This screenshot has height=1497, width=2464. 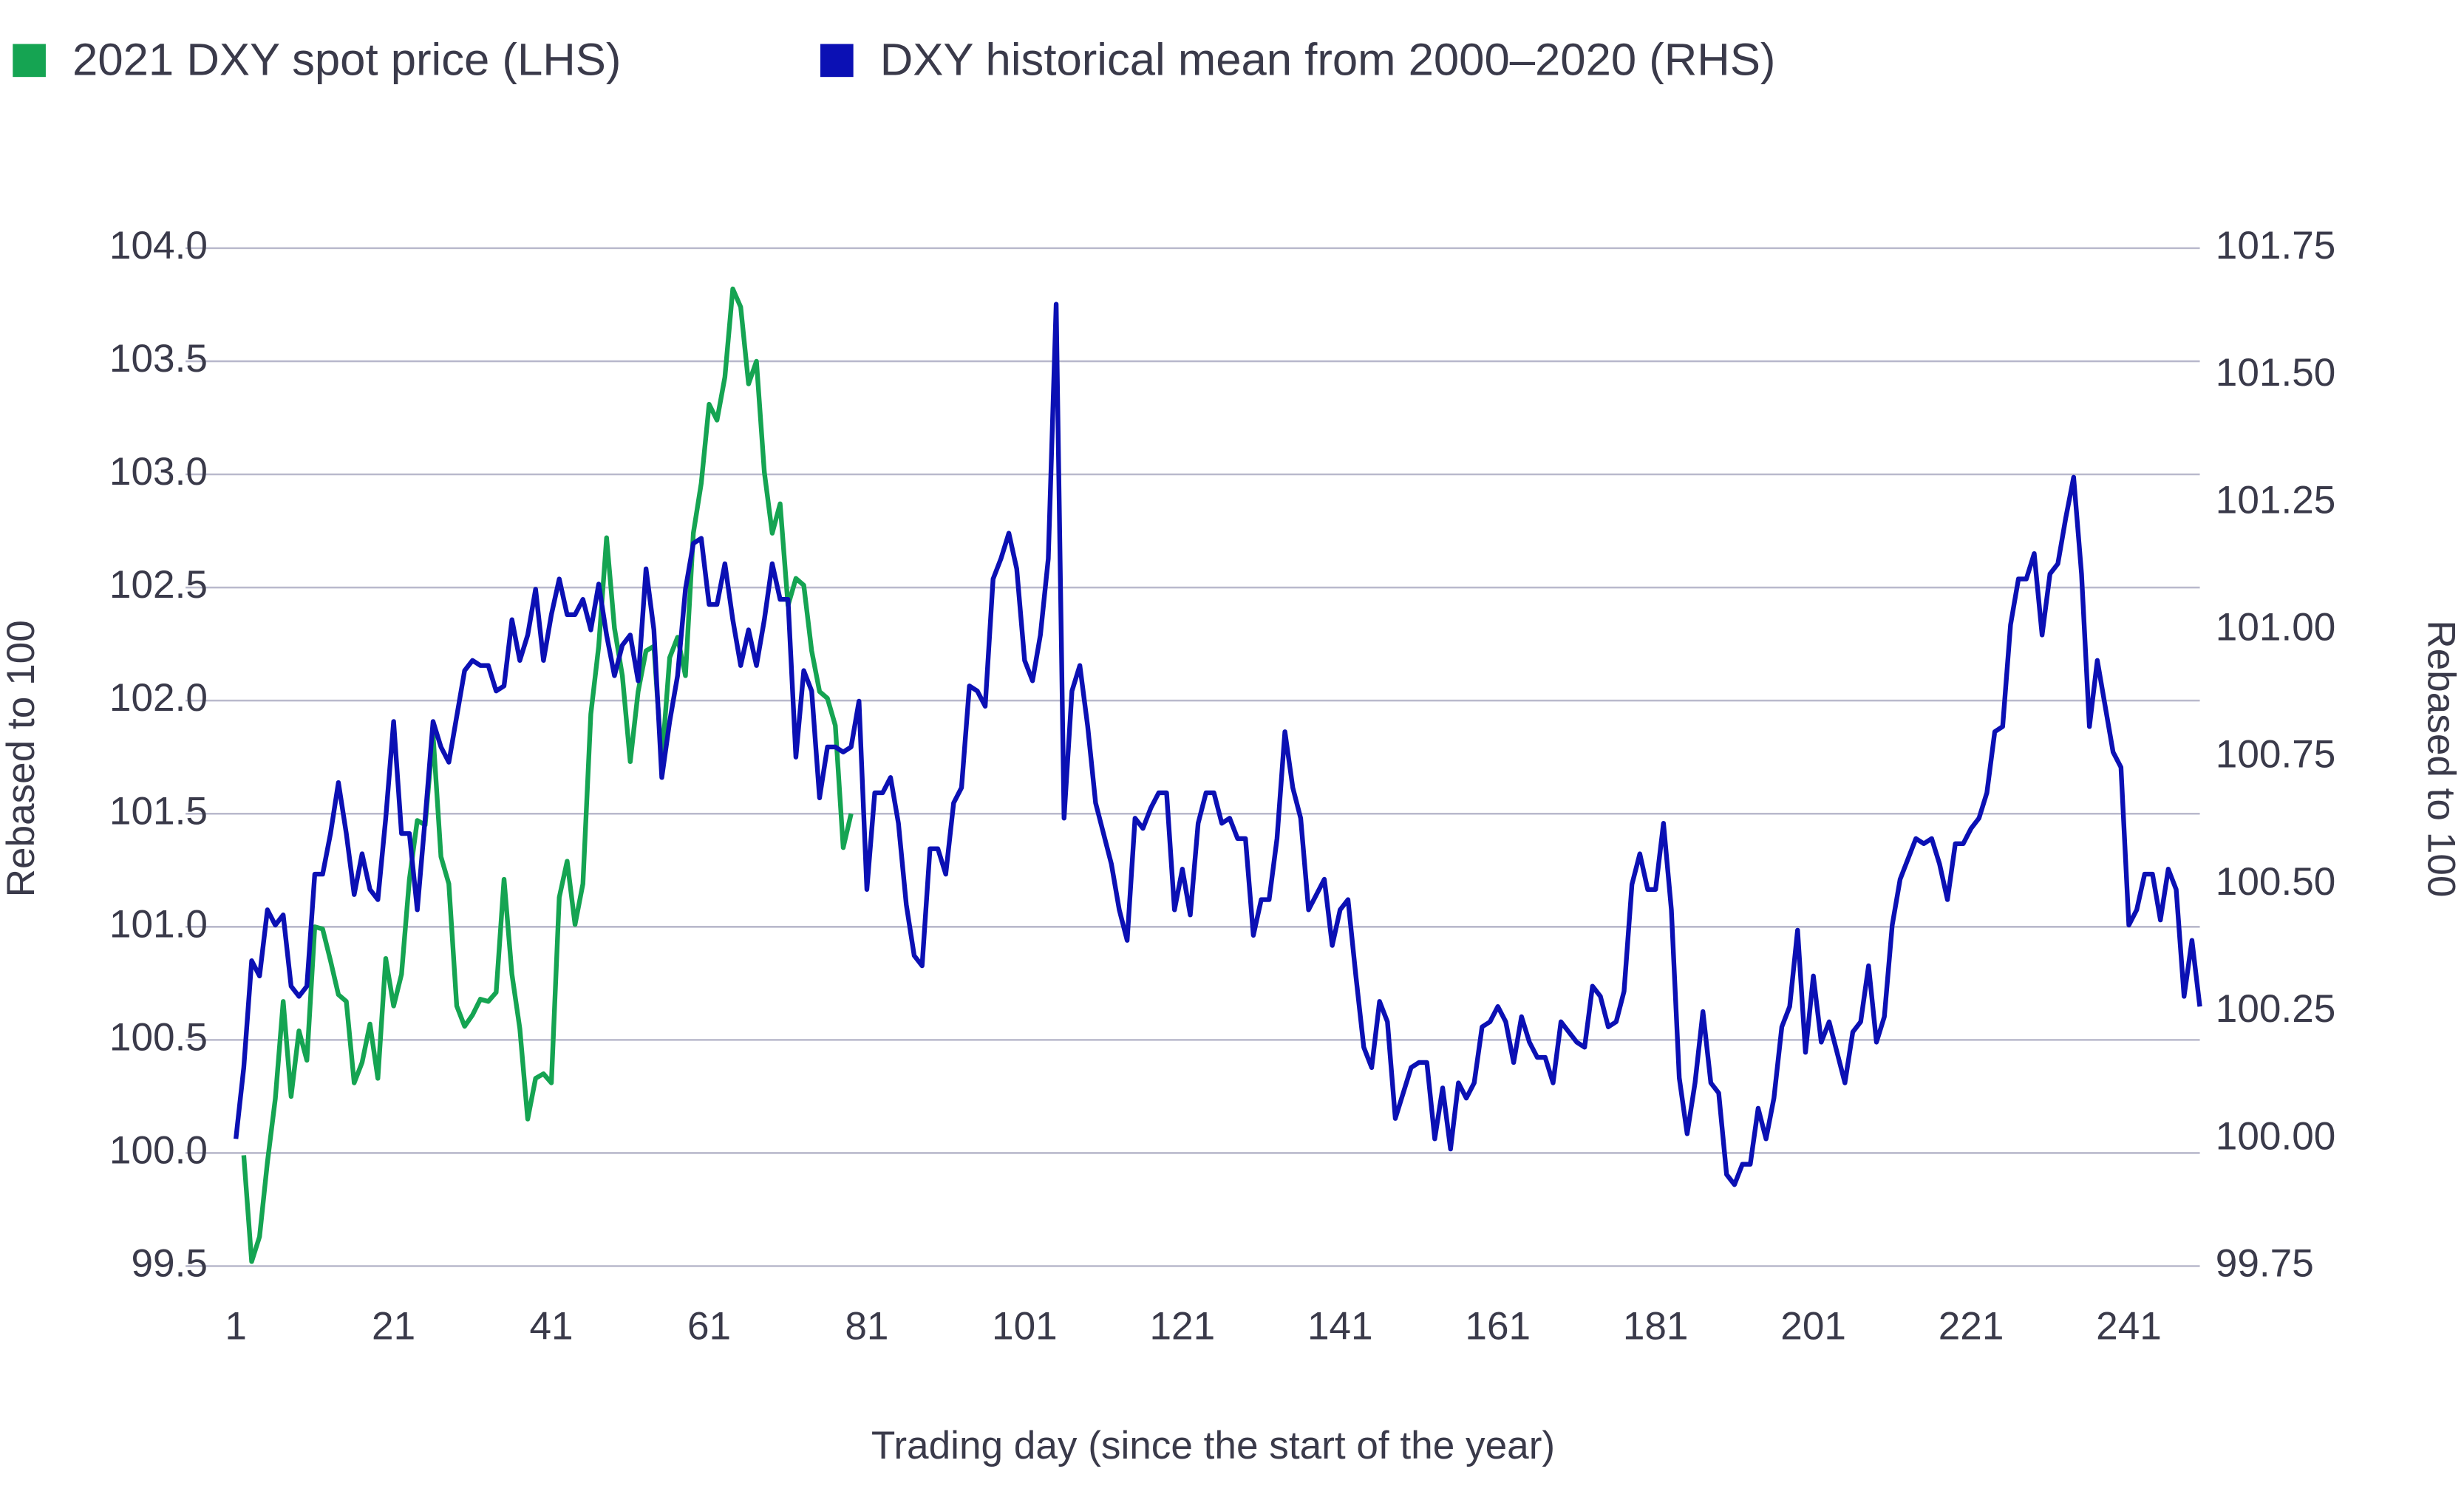 I want to click on y2-tick-label: 100.75, so click(x=2276, y=755).